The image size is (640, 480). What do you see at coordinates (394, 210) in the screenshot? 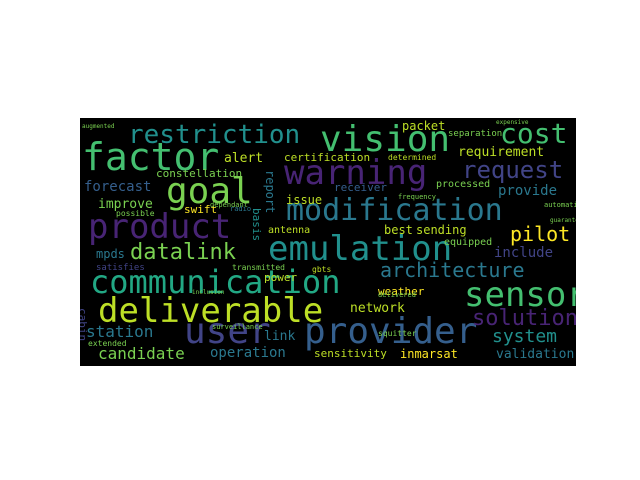
I see `word-modification: modification` at bounding box center [394, 210].